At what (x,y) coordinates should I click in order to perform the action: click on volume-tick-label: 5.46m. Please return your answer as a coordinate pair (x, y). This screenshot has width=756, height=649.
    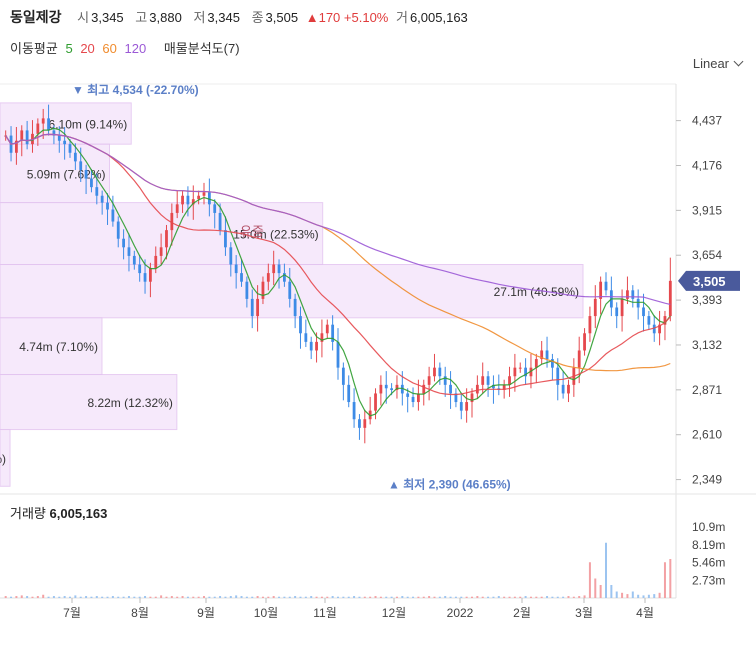
    Looking at the image, I should click on (708, 563).